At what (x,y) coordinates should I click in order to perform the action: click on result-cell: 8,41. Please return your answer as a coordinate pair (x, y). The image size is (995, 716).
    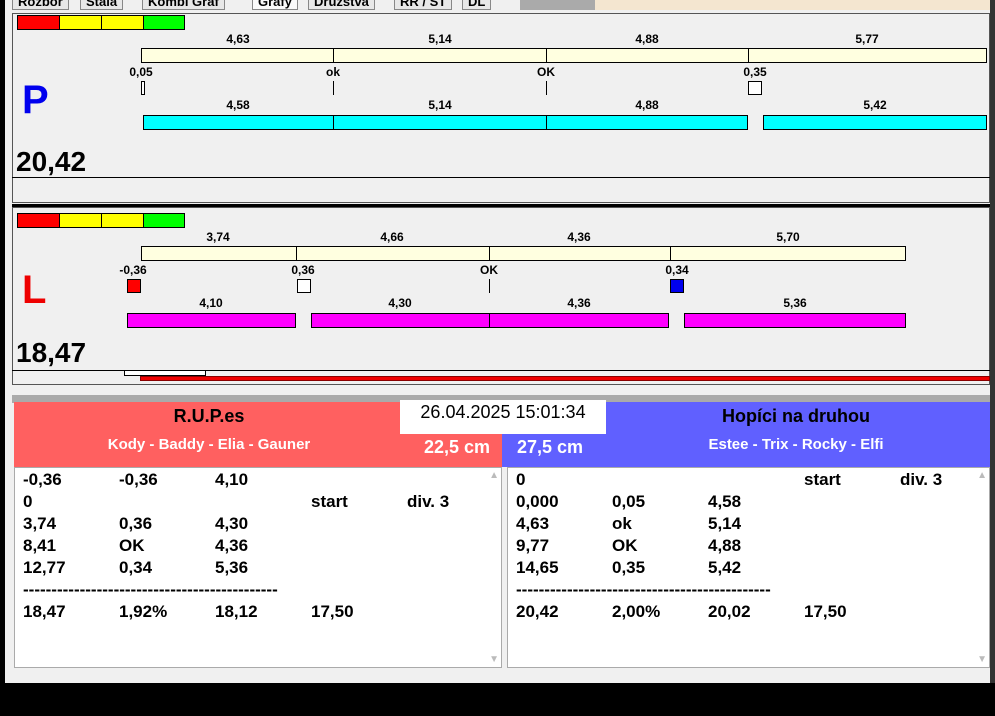
    Looking at the image, I should click on (40, 545).